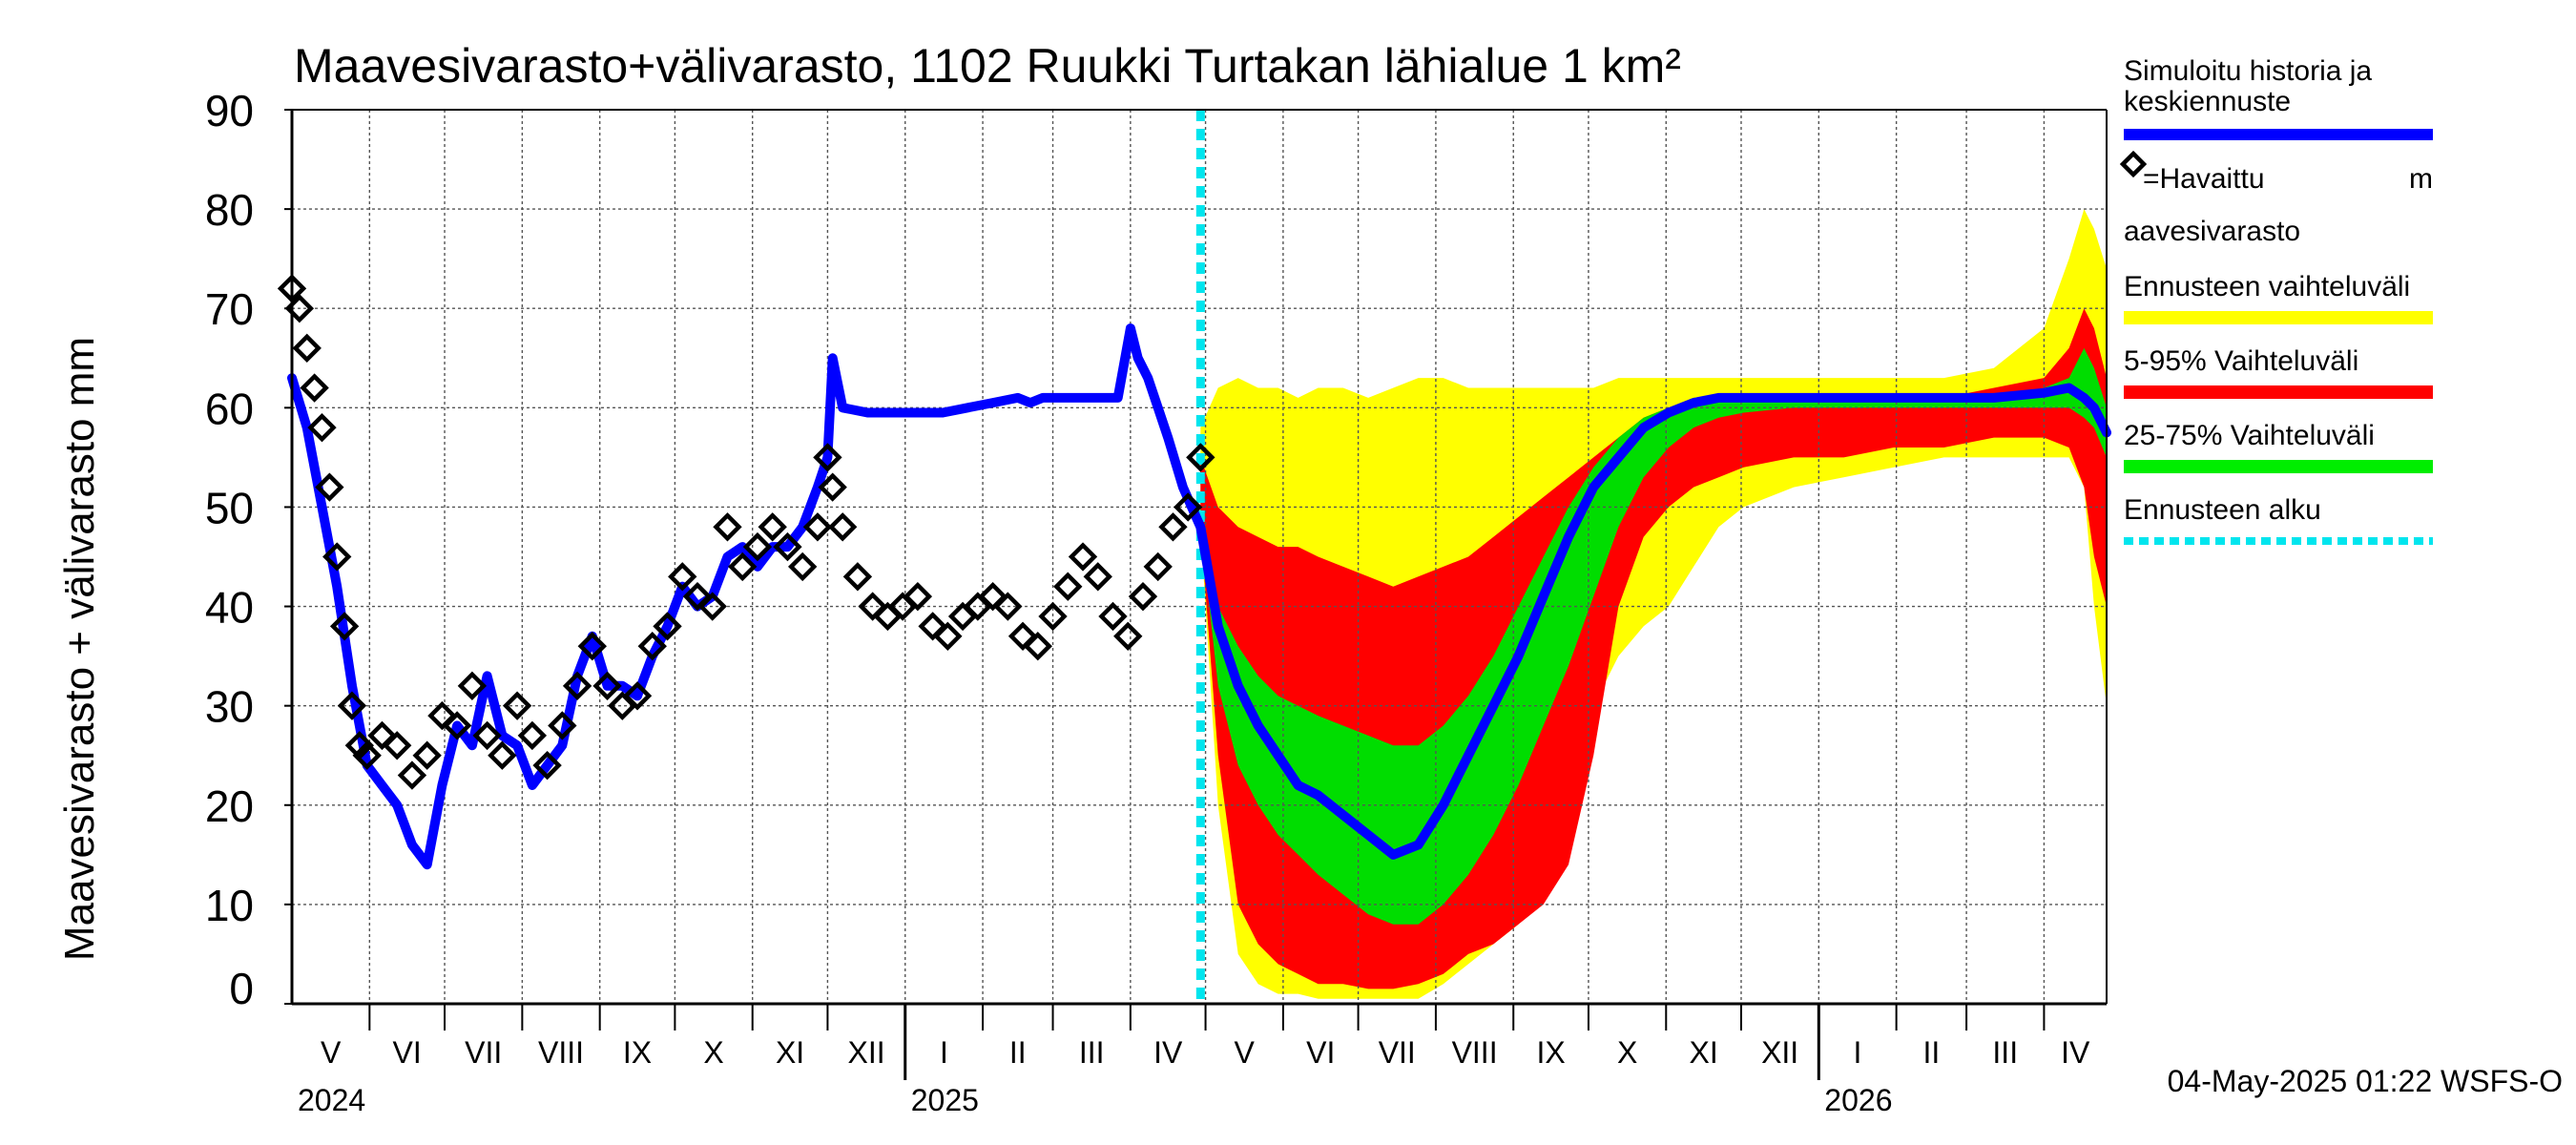  What do you see at coordinates (1475, 1052) in the screenshot?
I see `month-label-15: VIII` at bounding box center [1475, 1052].